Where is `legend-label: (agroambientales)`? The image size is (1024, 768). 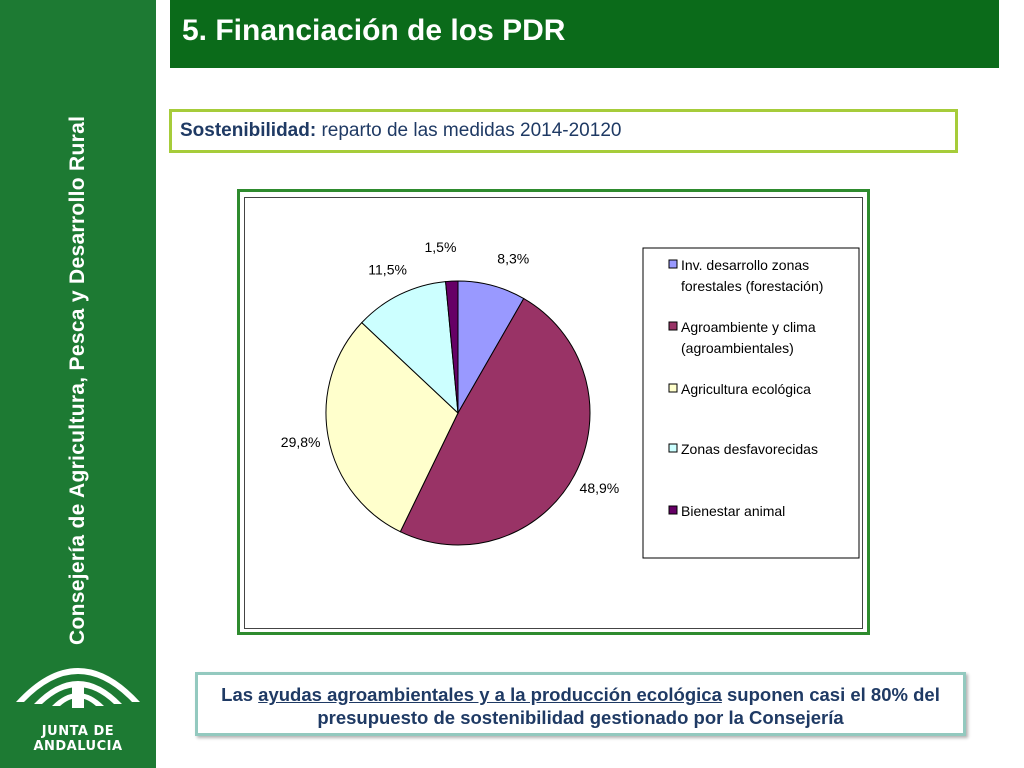 legend-label: (agroambientales) is located at coordinates (737, 348).